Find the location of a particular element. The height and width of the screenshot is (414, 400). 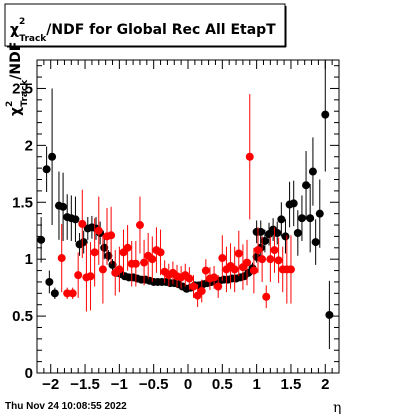

y-tick-label: 1.5 is located at coordinates (22, 202).